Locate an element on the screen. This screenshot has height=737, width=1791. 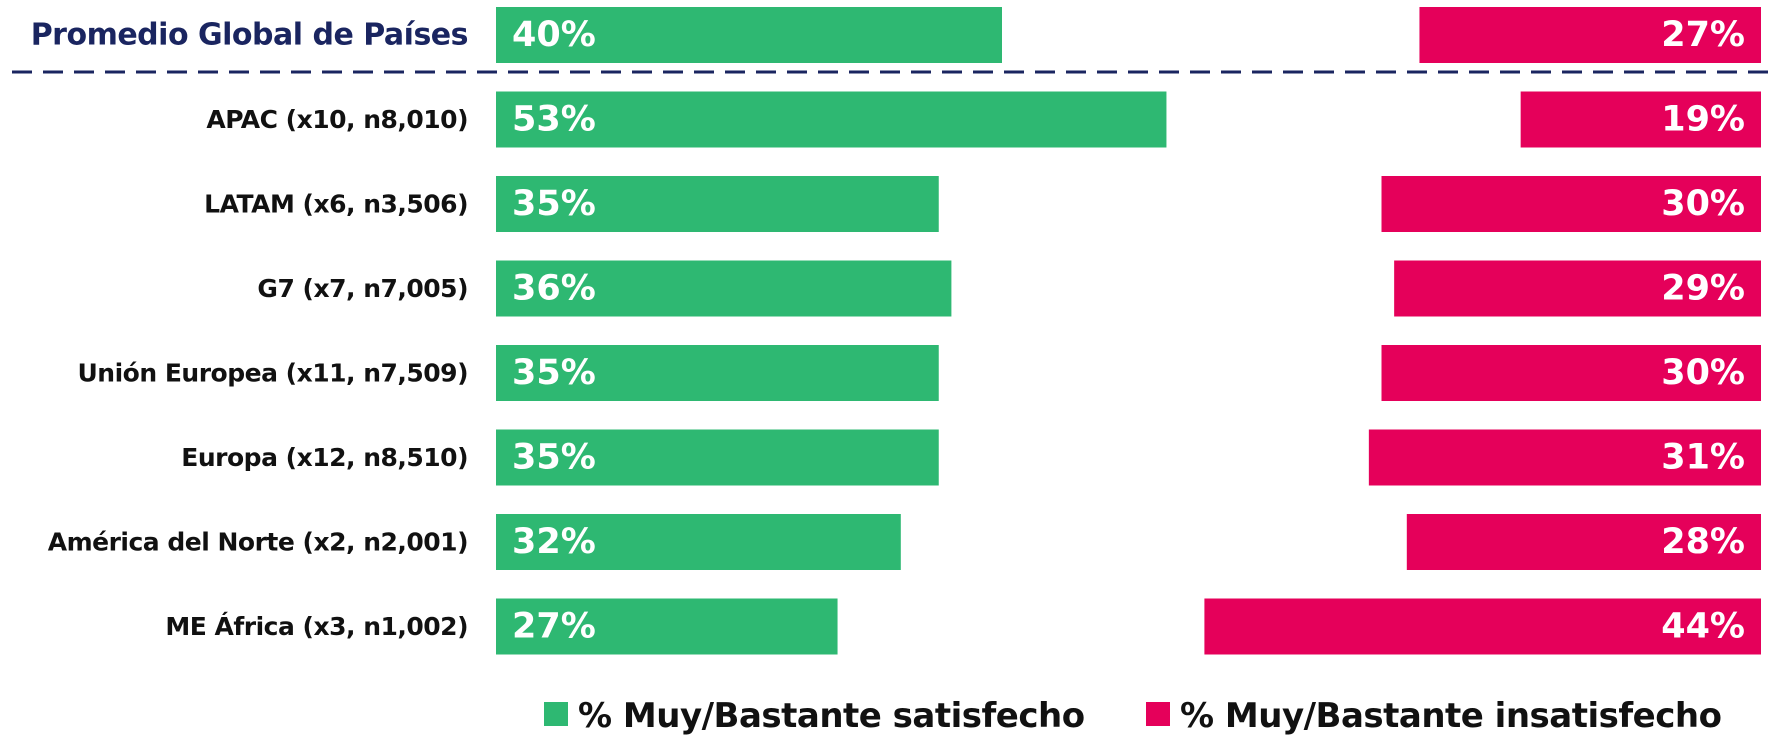
category-label: Europa (x12, n8,510) is located at coordinates (324, 457).